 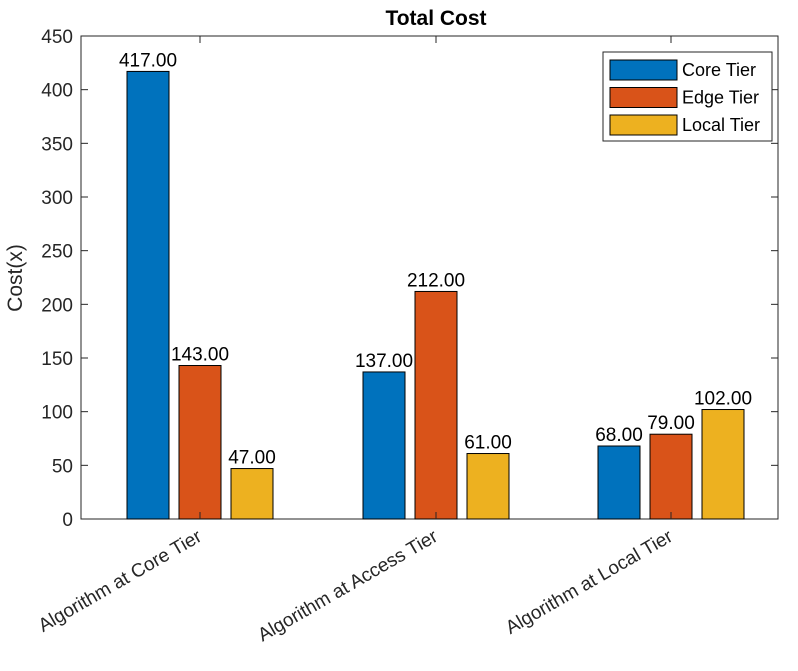 I want to click on data-label: 79.00, so click(x=671, y=423).